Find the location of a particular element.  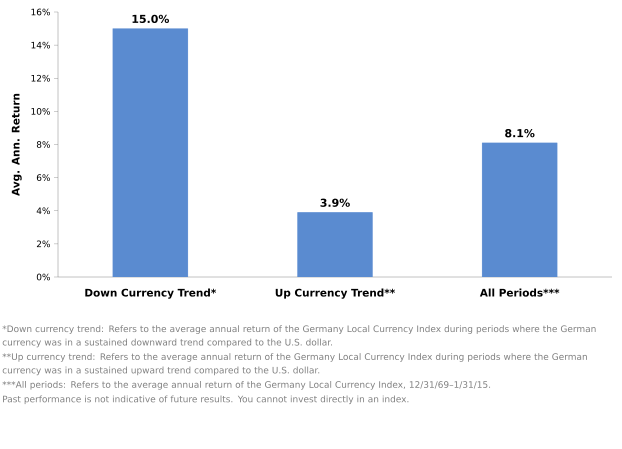

text: **Up currency trend: Refers to the average annual return of the Germany Local Currency Index during periods where the German currency was in a sustained upward trend compared to the U.S. dollar. is located at coordinates (294, 364).